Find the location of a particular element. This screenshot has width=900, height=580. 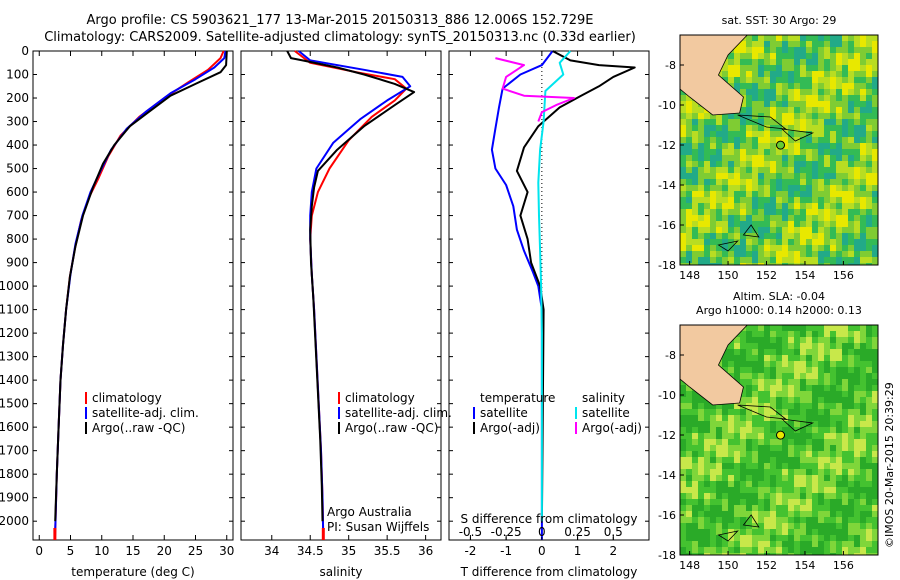

legend-label-satellite: satellite-adj. clim. is located at coordinates (145, 413).